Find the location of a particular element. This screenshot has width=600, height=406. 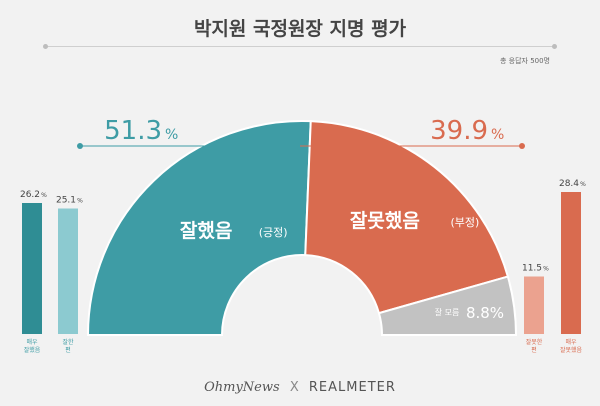

left-bar-1-unit: % is located at coordinates (44, 195).